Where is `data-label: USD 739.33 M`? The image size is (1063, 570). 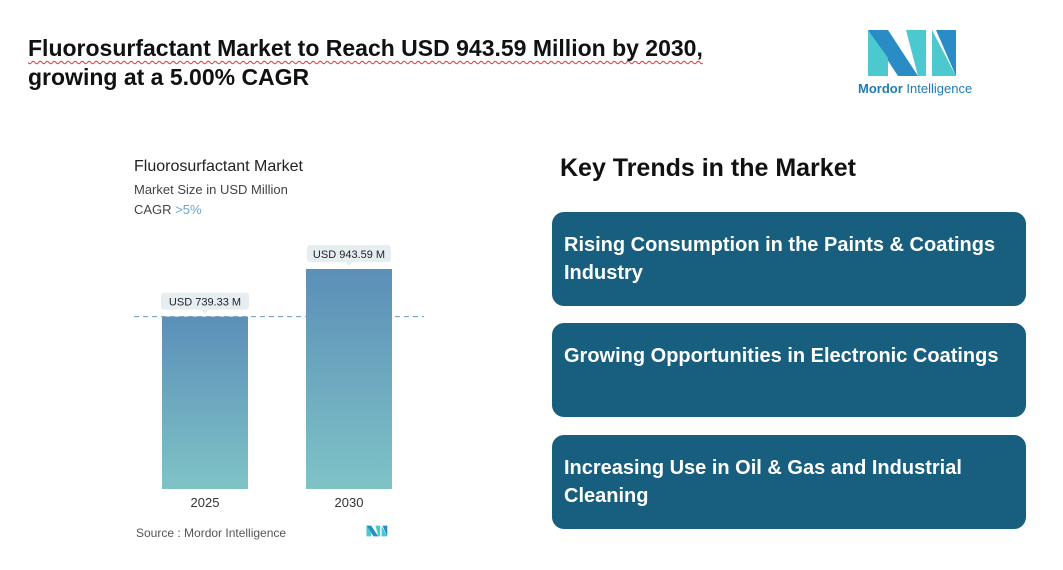 data-label: USD 739.33 M is located at coordinates (205, 303).